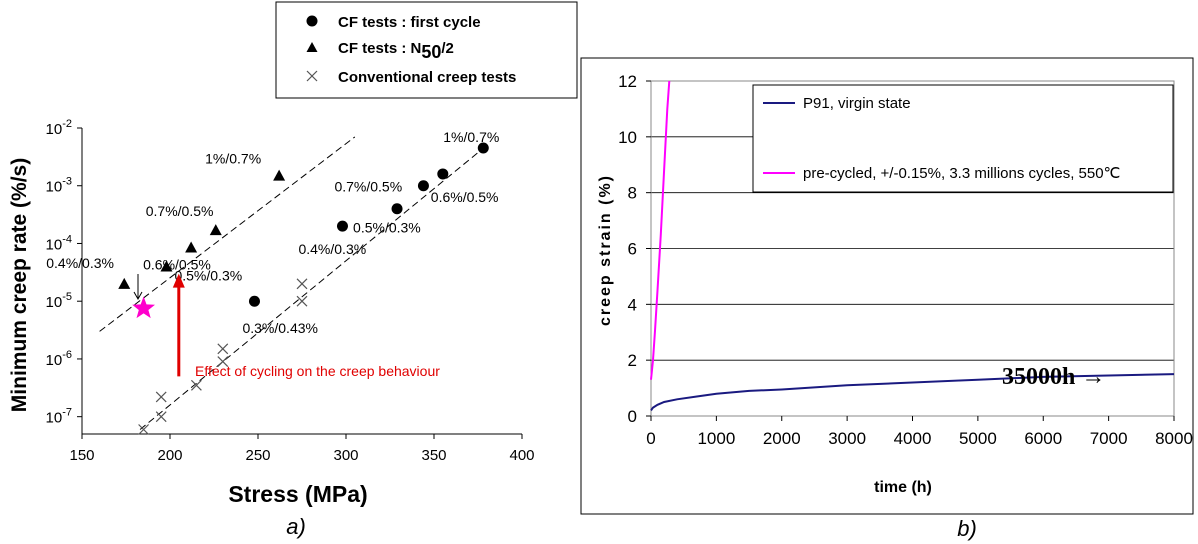 This screenshot has width=1198, height=544. Describe the element at coordinates (978, 438) in the screenshot. I see `x-tick-label-b: 5000` at that location.